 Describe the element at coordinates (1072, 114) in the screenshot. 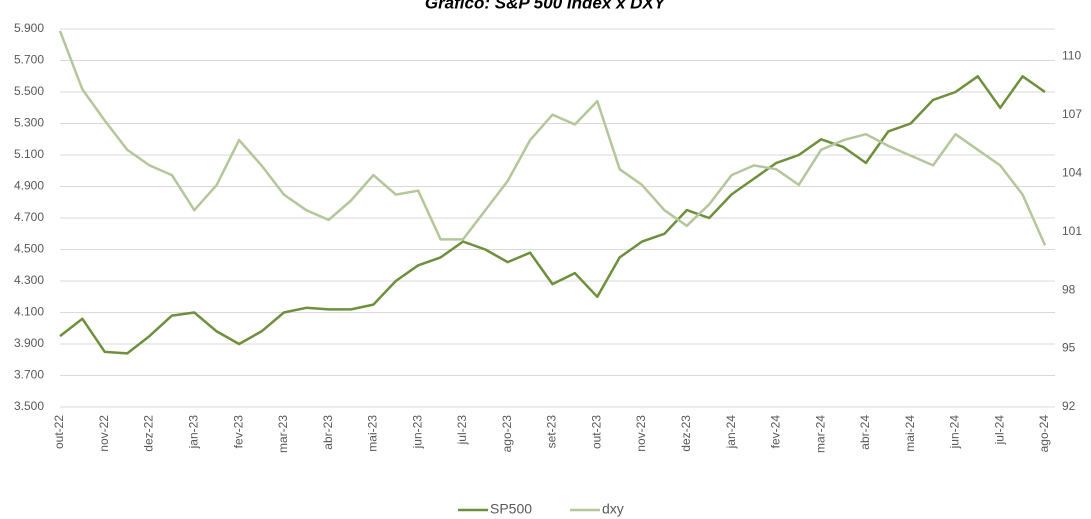

I see `y2-tick-label: 107` at that location.